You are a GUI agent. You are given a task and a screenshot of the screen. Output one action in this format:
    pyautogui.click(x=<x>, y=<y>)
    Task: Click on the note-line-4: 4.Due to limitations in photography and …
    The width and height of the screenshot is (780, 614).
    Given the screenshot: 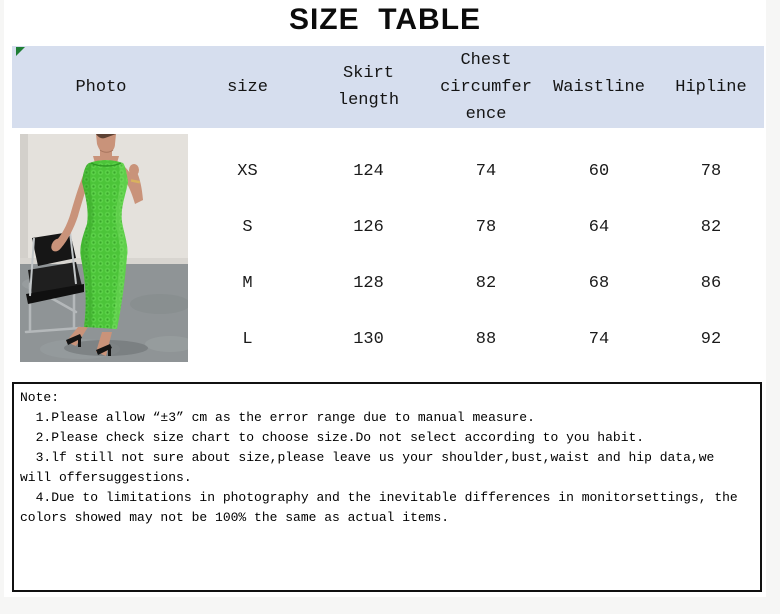 What is the action you would take?
    pyautogui.click(x=379, y=497)
    